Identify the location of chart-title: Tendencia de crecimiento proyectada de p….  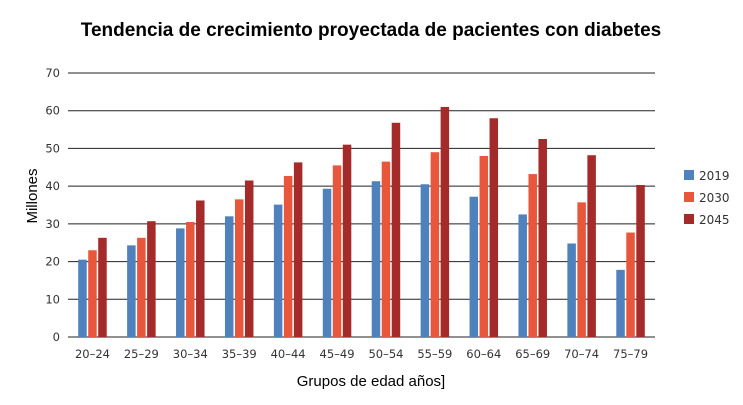
(371, 30).